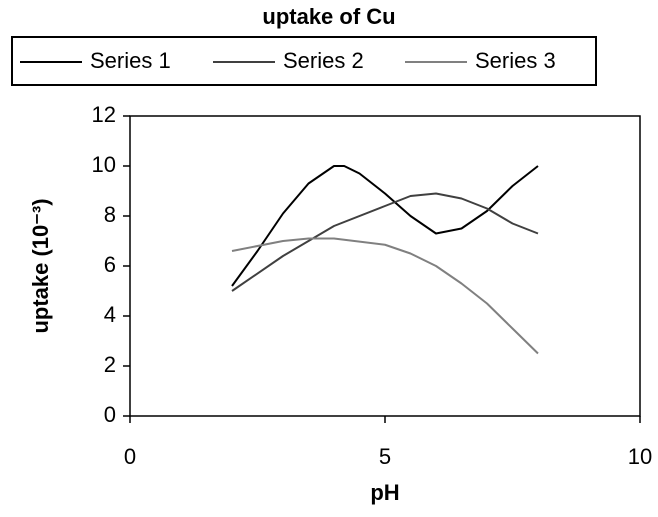 This screenshot has width=658, height=517. Describe the element at coordinates (104, 114) in the screenshot. I see `y-tick-label: 12` at that location.